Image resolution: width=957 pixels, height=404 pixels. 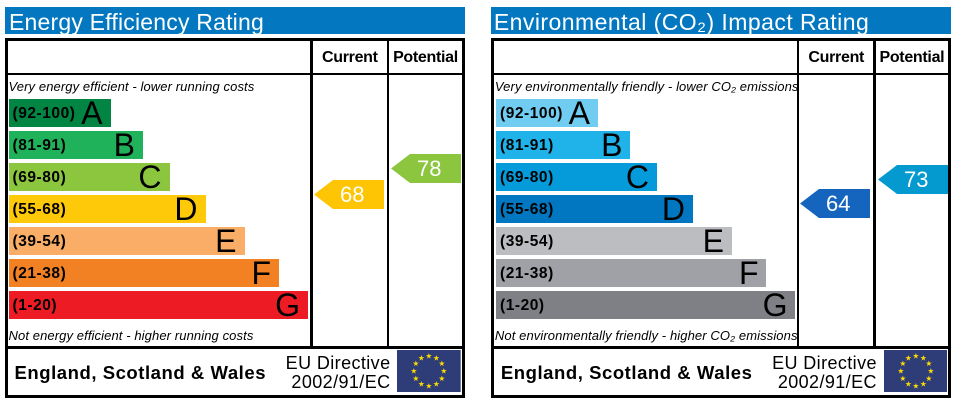 What do you see at coordinates (916, 179) in the screenshot?
I see `svg-text: 73` at bounding box center [916, 179].